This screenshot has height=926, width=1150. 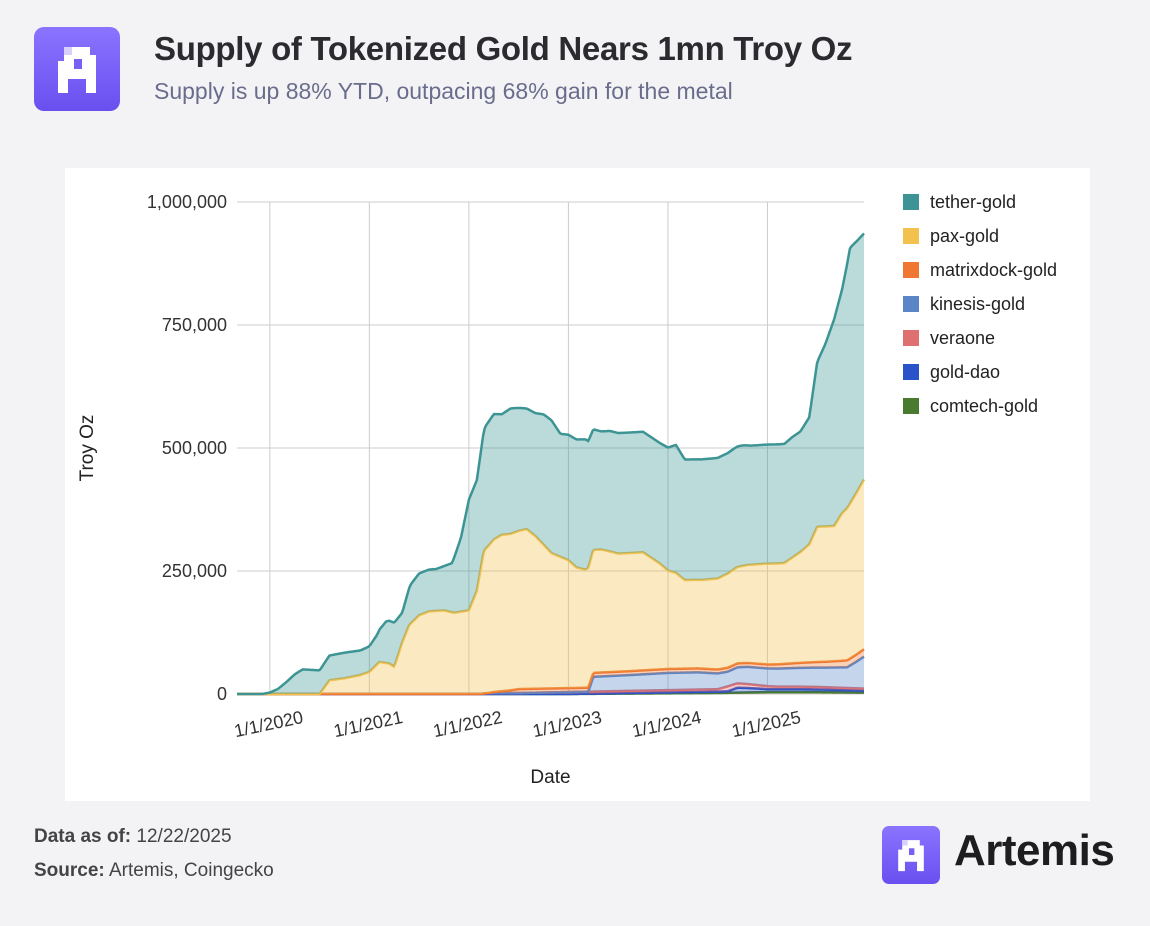 What do you see at coordinates (87, 448) in the screenshot?
I see `y-axis-label: Troy Oz` at bounding box center [87, 448].